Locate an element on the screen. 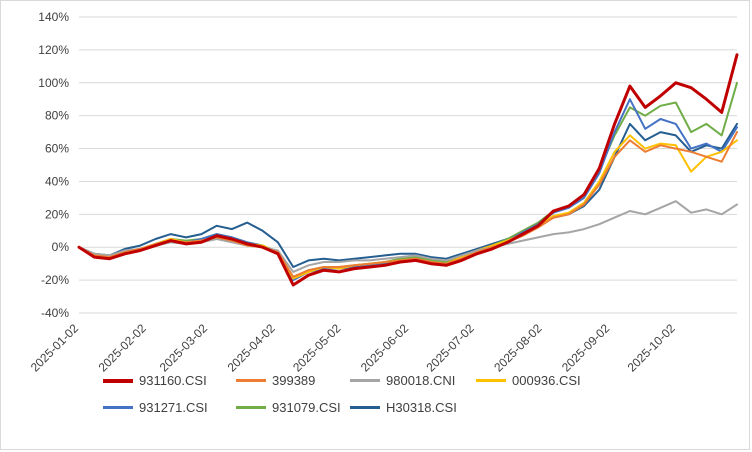  legend-label: 000936.CSI is located at coordinates (546, 380).